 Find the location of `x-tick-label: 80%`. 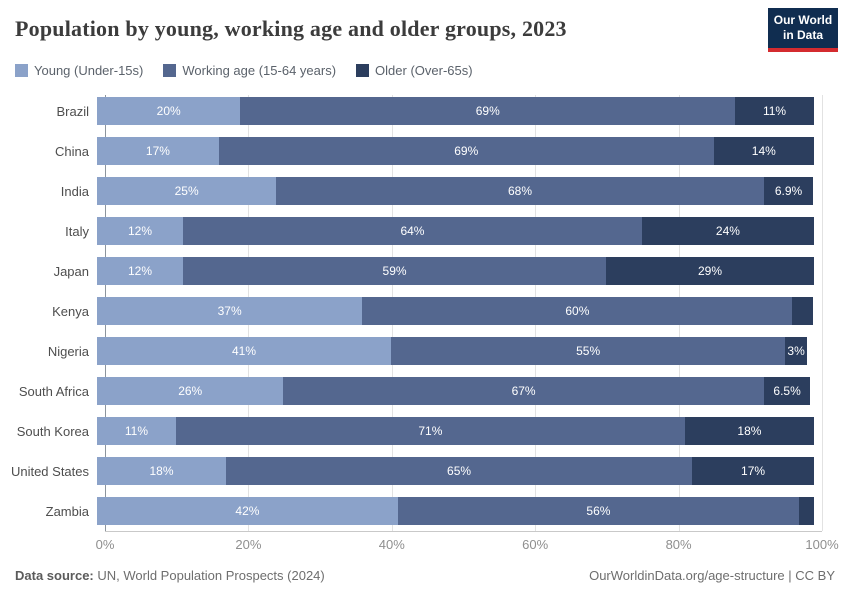

x-tick-label: 80% is located at coordinates (678, 544).